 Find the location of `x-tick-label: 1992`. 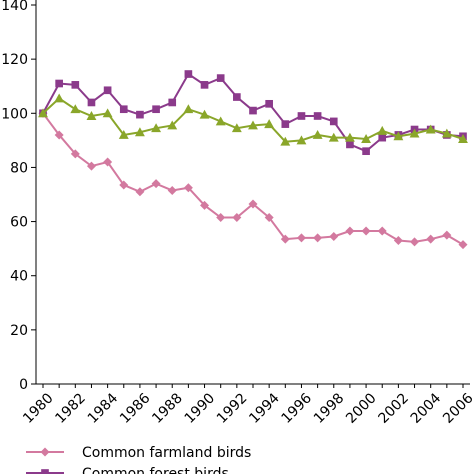

x-tick-label: 1992 is located at coordinates (232, 408).